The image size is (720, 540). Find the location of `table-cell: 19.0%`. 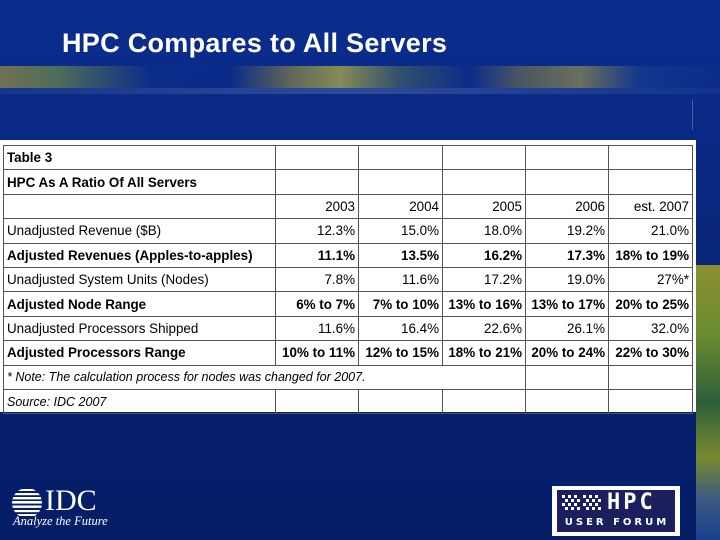

table-cell: 19.0% is located at coordinates (567, 279).